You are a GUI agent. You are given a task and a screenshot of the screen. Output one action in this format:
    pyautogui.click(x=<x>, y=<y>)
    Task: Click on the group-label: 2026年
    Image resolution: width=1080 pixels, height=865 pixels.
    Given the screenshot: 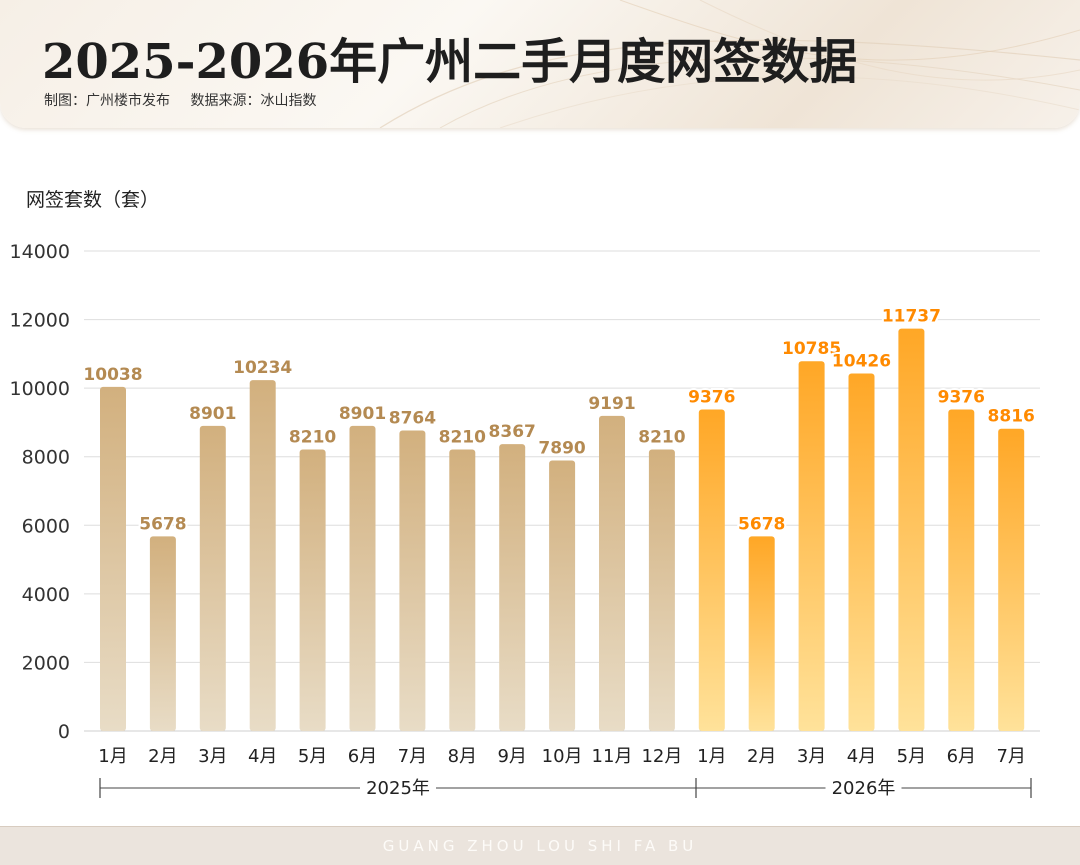 What is the action you would take?
    pyautogui.click(x=864, y=788)
    